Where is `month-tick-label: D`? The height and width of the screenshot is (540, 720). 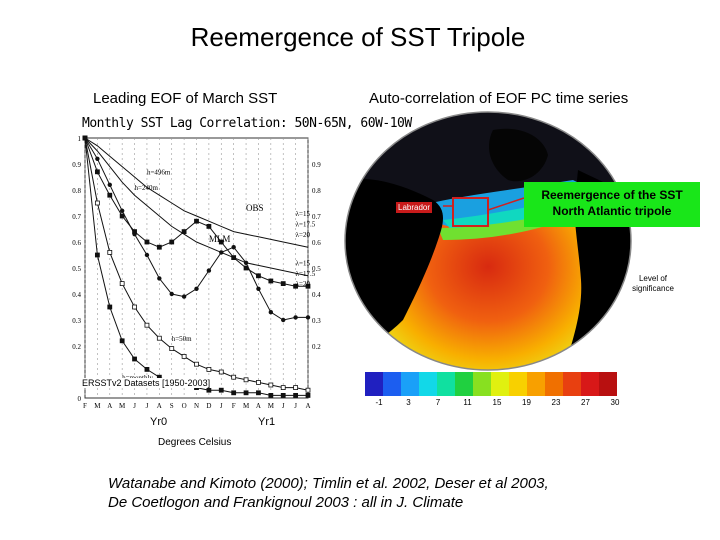 month-tick-label: D is located at coordinates (208, 406).